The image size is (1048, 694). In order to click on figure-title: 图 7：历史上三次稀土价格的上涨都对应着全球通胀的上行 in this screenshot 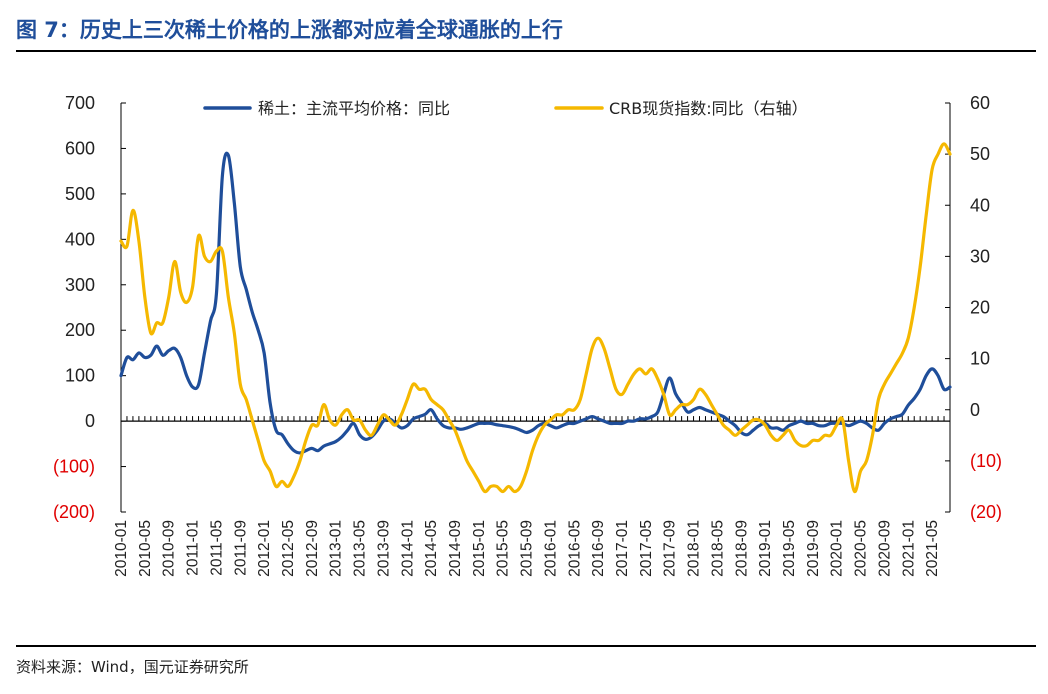, I will do `click(289, 30)`.